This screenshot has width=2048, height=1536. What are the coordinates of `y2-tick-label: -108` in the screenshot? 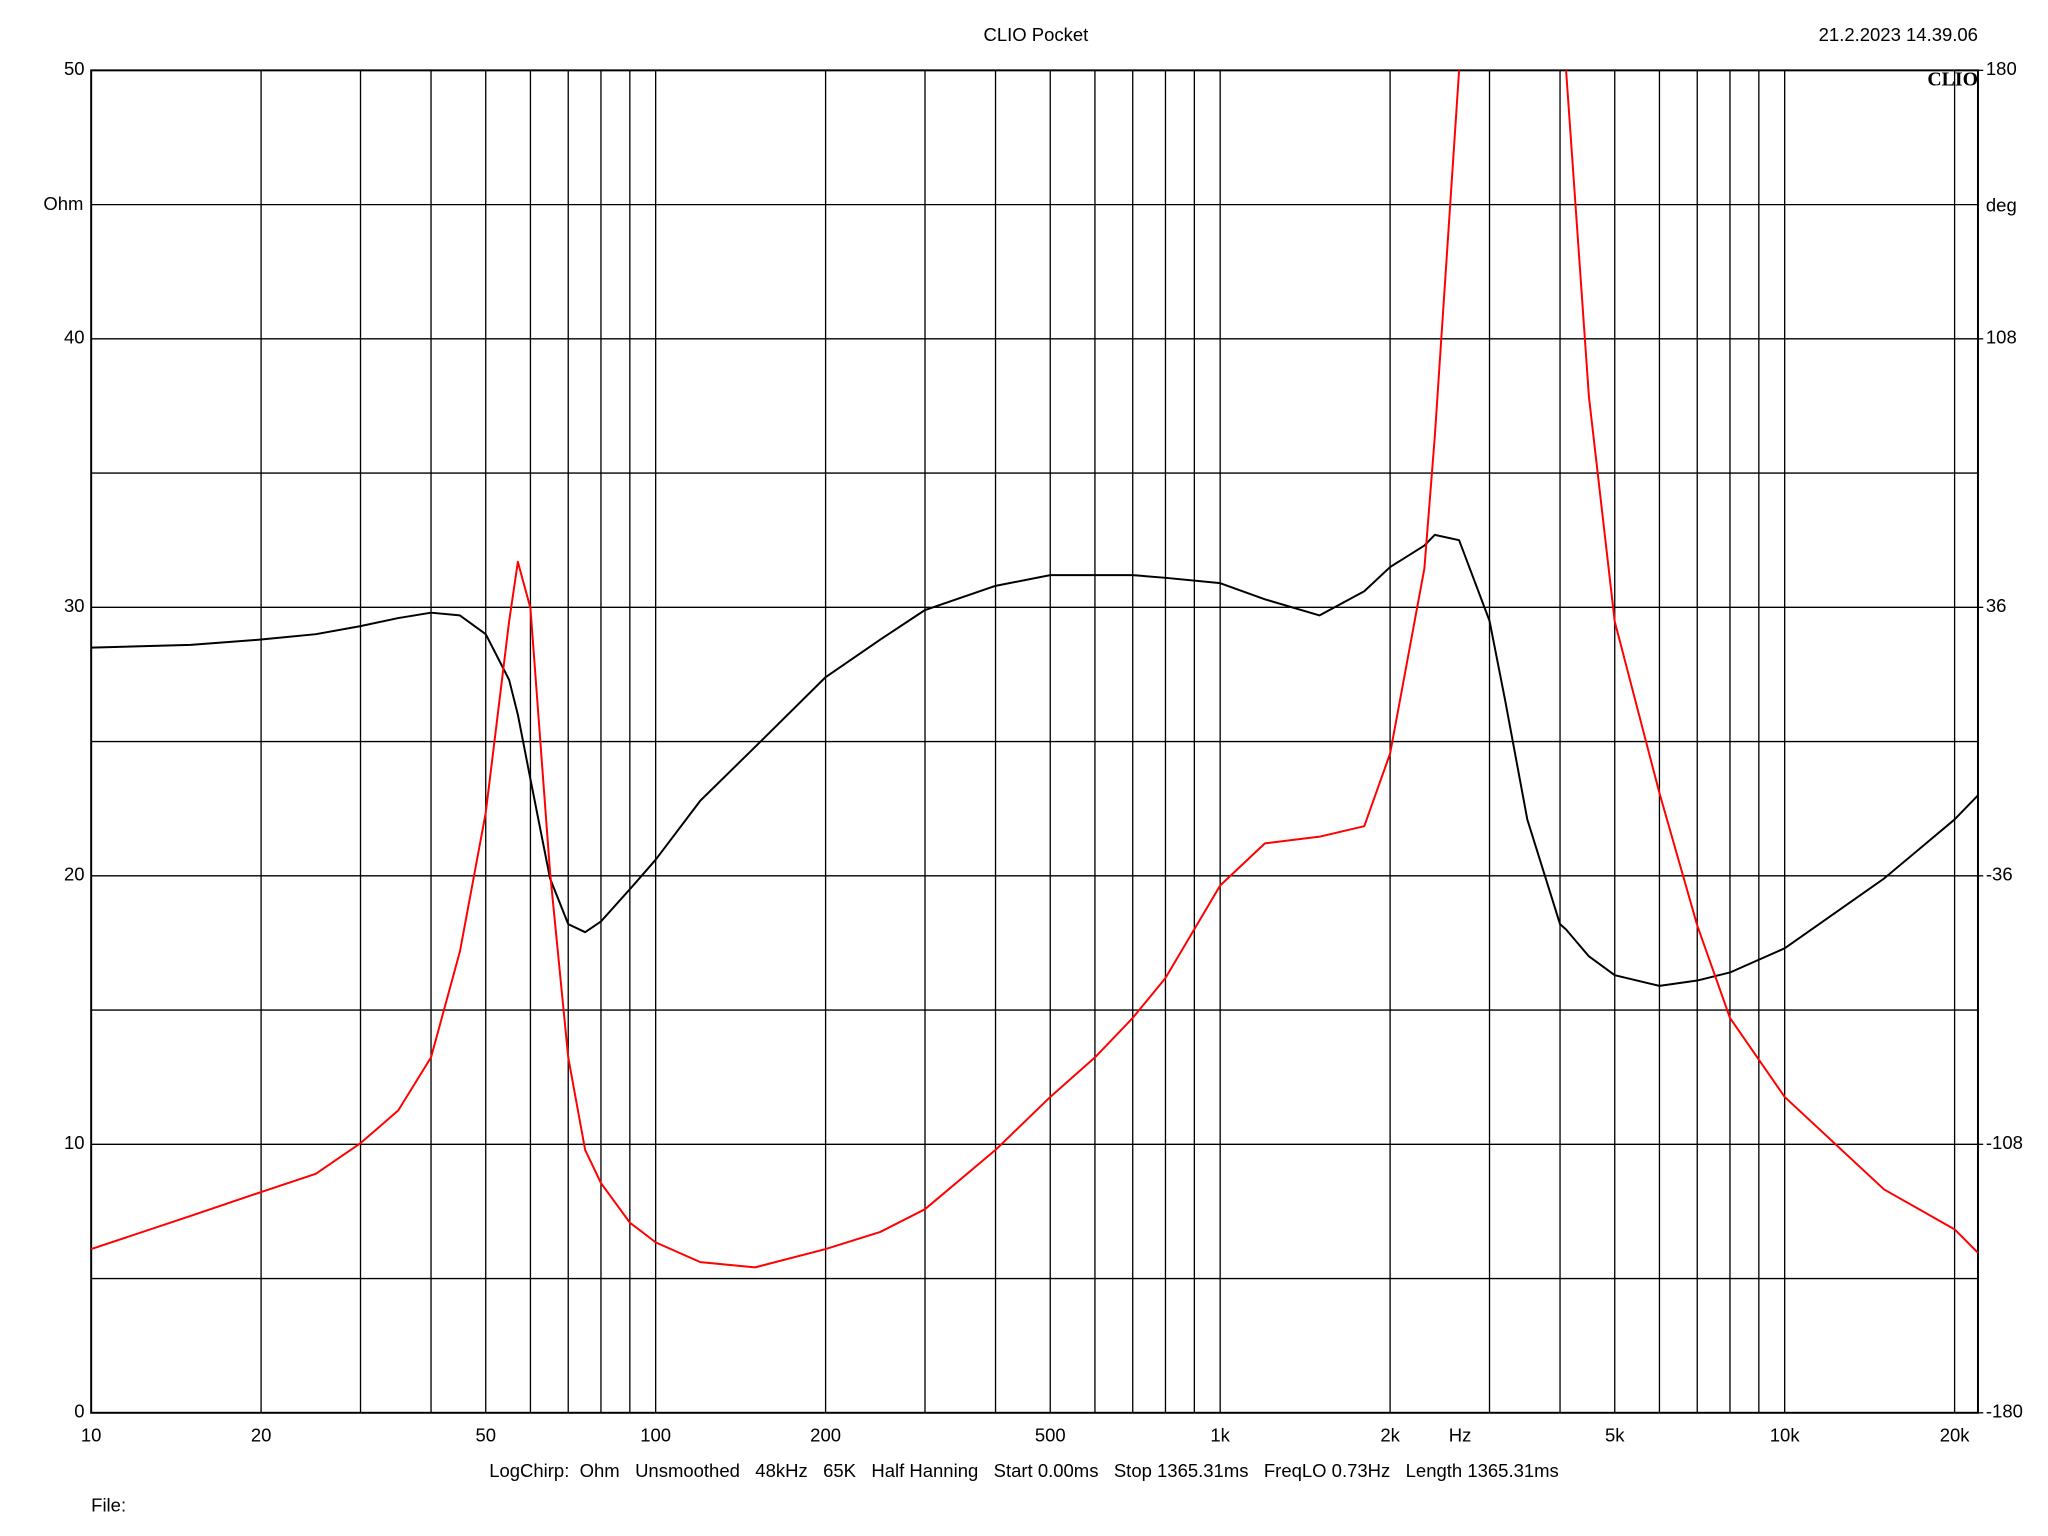 It's located at (2004, 1142).